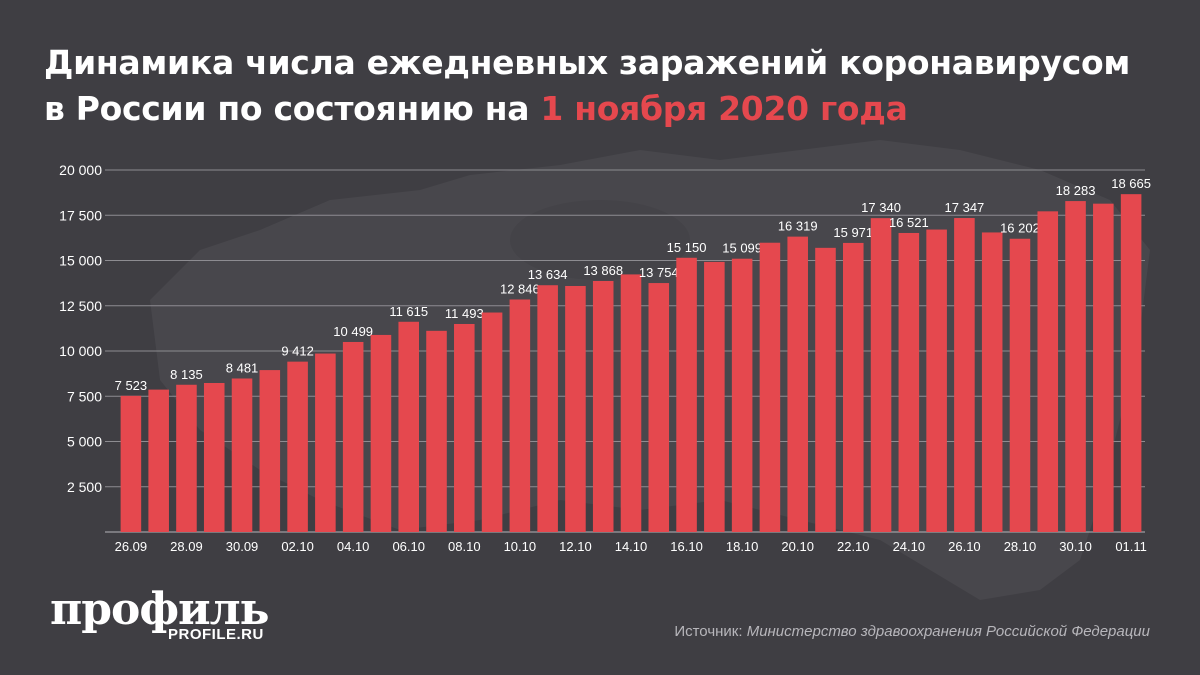 This screenshot has height=675, width=1200. Describe the element at coordinates (131, 546) in the screenshot. I see `x-tick-label: 26.09` at that location.